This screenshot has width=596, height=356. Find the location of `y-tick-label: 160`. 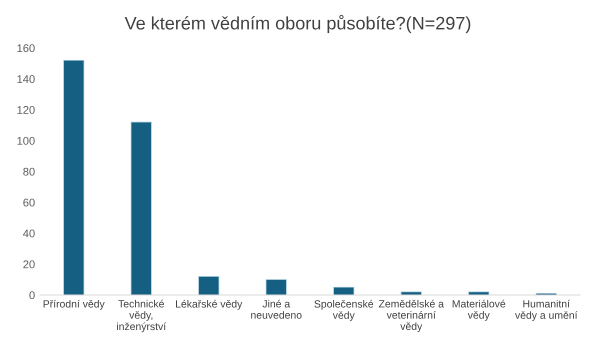

y-tick-label: 160 is located at coordinates (26, 48).